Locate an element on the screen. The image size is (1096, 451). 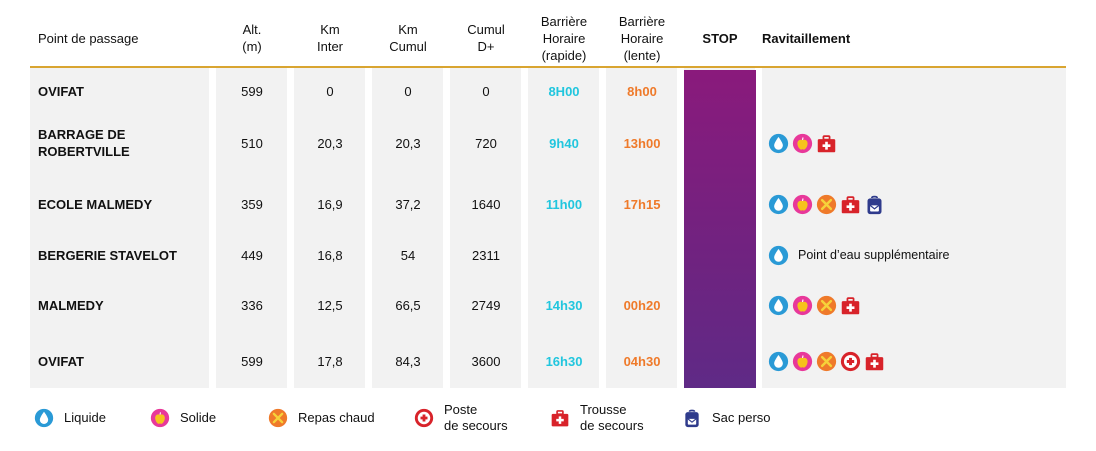
legend-label: Trousse de secours is located at coordinates (612, 418).